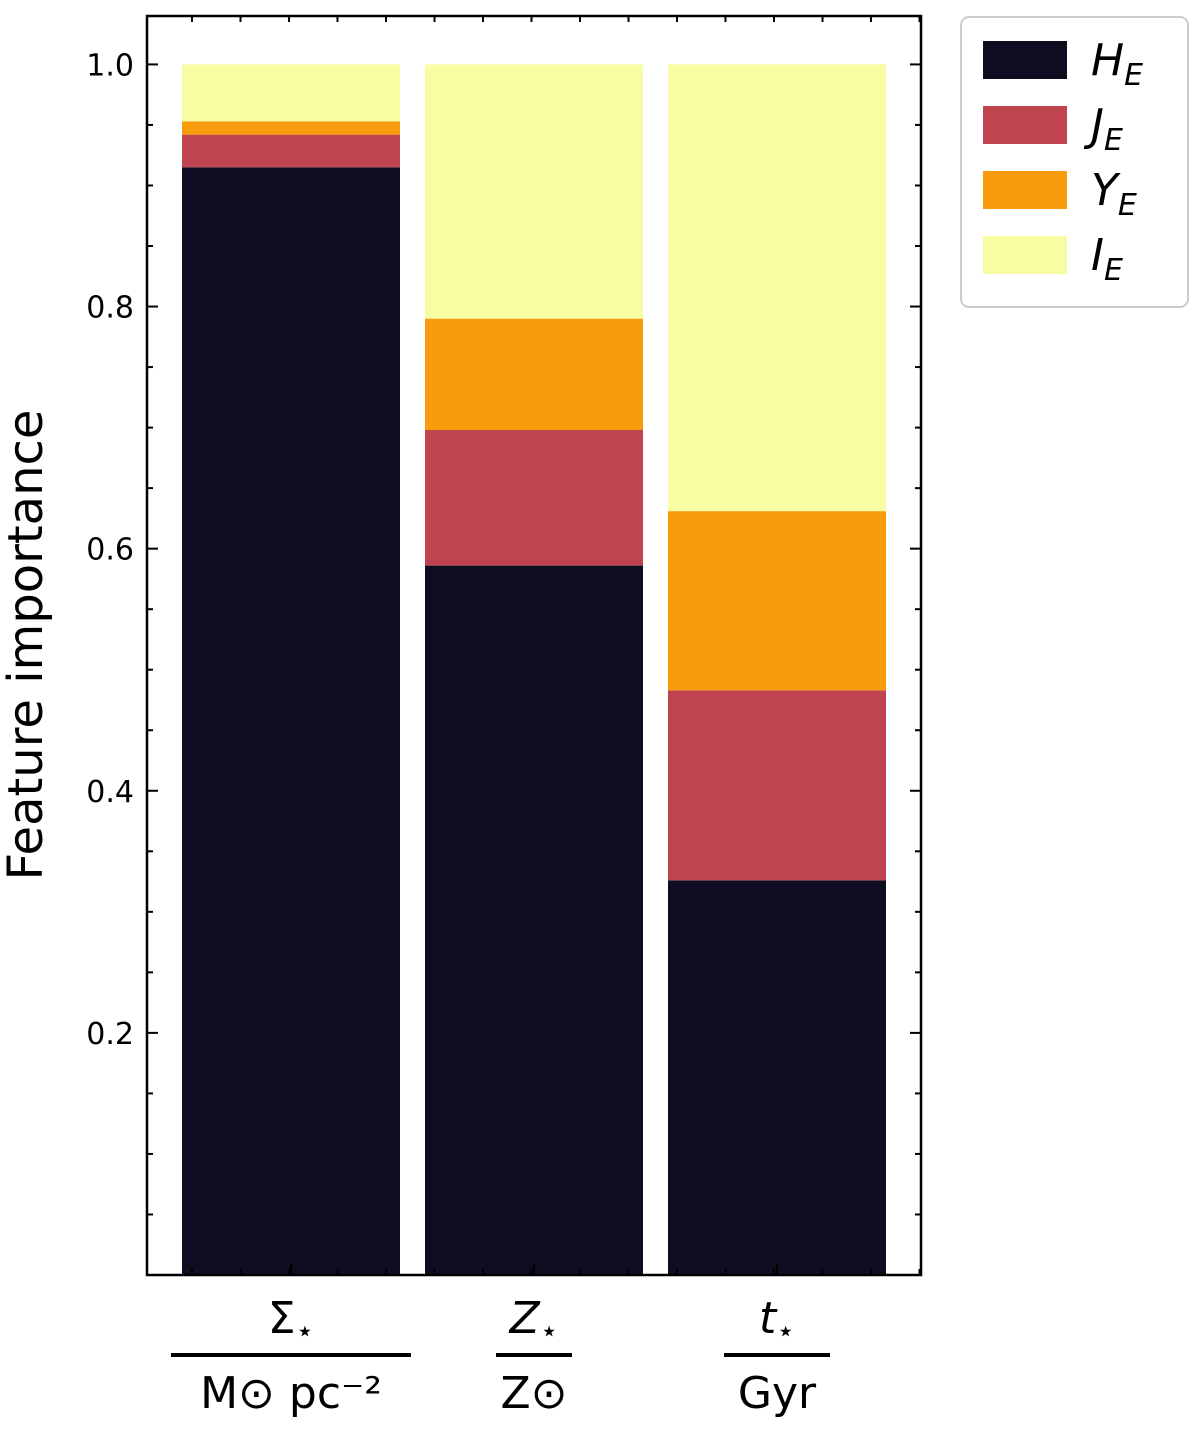 The height and width of the screenshot is (1434, 1200). Describe the element at coordinates (110, 792) in the screenshot. I see `y-tick-label: 0.4` at that location.